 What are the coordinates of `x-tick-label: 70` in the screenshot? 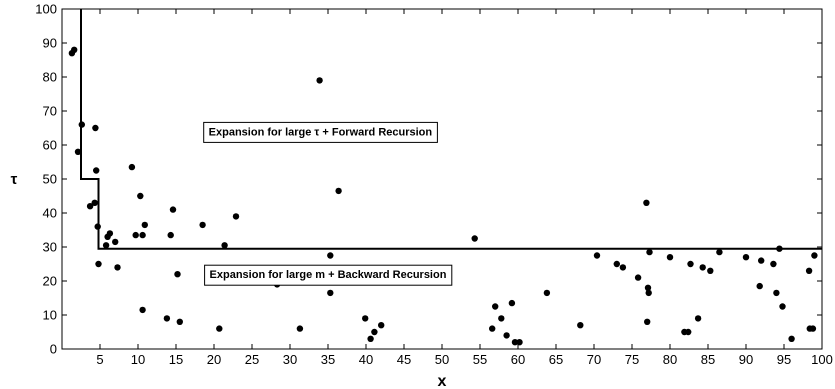 It's located at (594, 359).